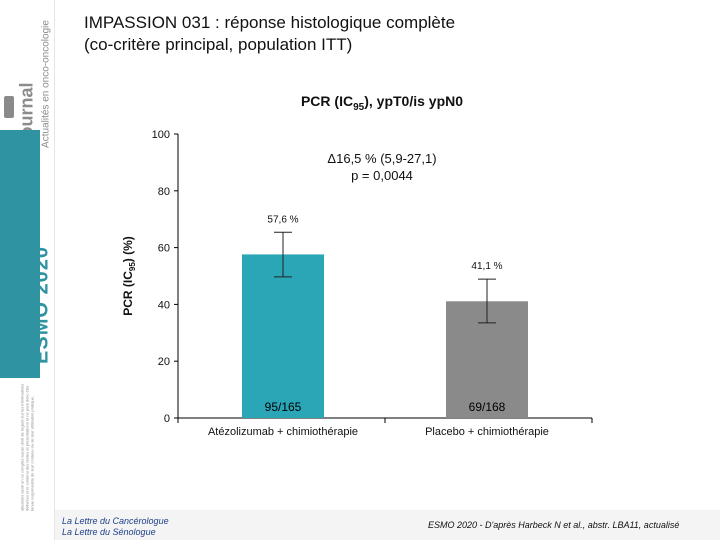  What do you see at coordinates (54, 270) in the screenshot?
I see `sidebar-divider` at bounding box center [54, 270].